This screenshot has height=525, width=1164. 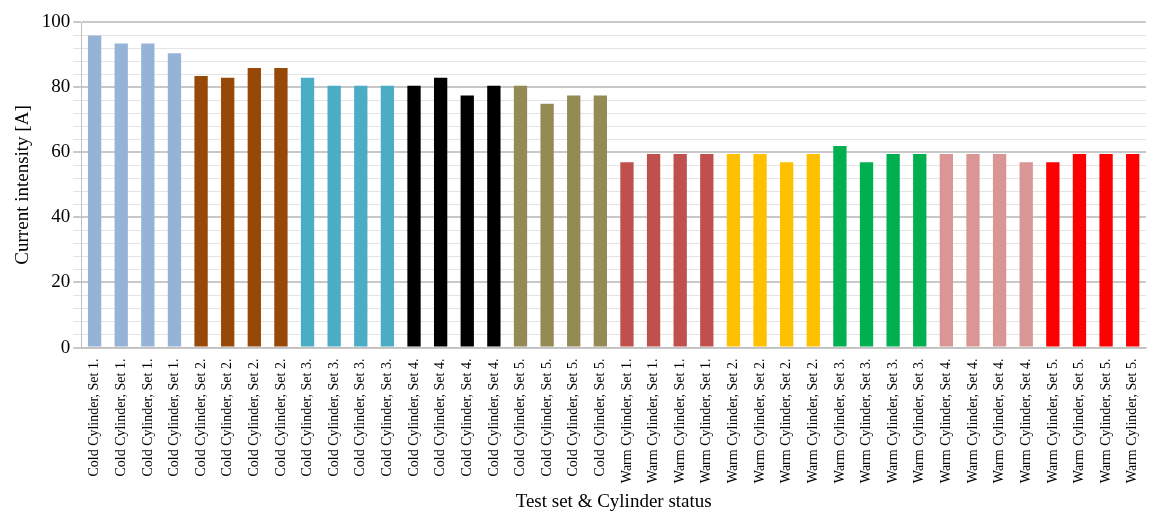 What do you see at coordinates (56, 21) in the screenshot?
I see `y-tick-label: 100` at bounding box center [56, 21].